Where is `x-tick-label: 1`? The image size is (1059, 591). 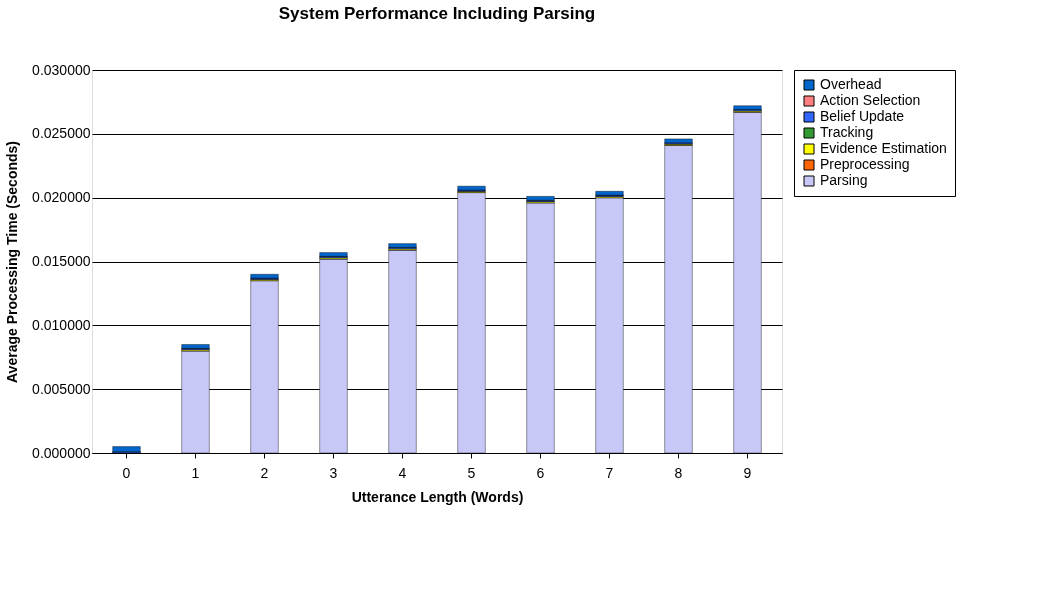
x-tick-label: 1 is located at coordinates (195, 472).